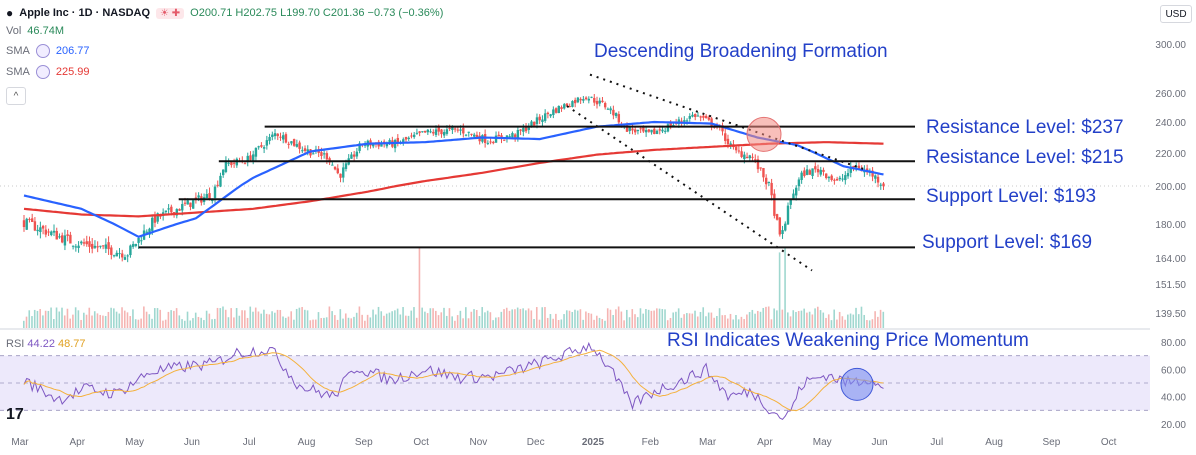 Image resolution: width=1196 pixels, height=455 pixels. I want to click on currency-button: USD, so click(1176, 14).